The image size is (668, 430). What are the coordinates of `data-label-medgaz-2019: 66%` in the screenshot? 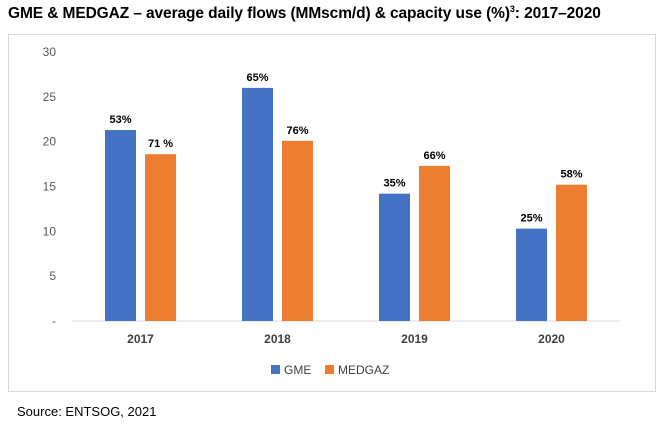 It's located at (434, 156).